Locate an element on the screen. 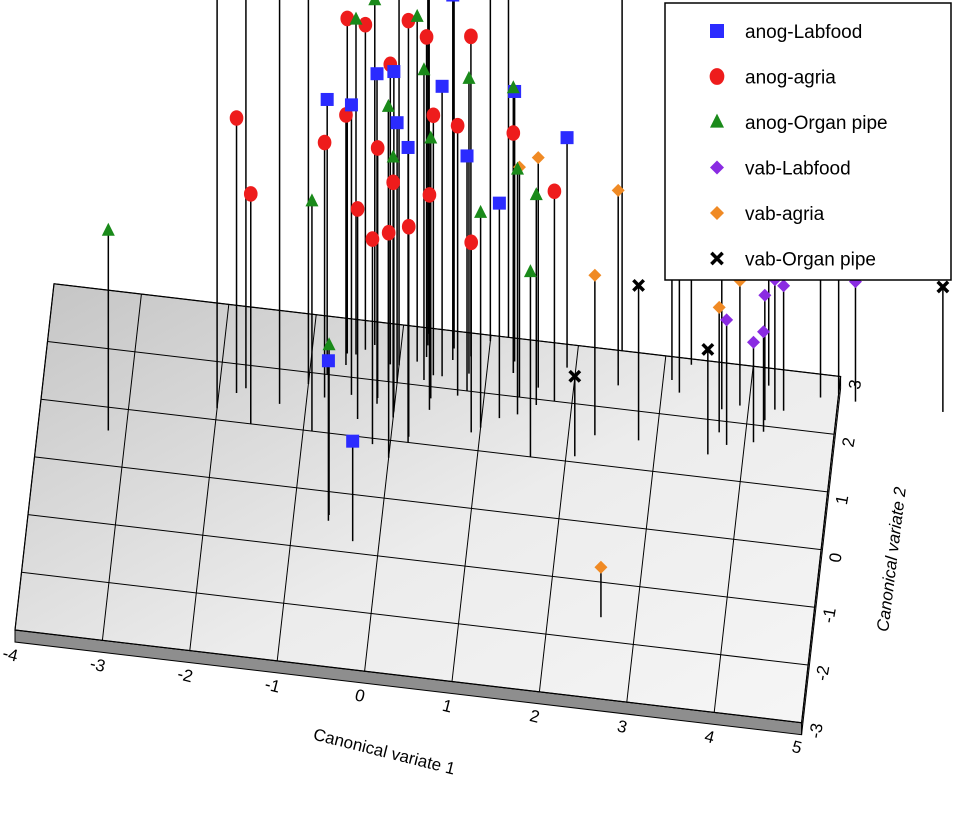 The height and width of the screenshot is (828, 957). legend-label: anog-agria is located at coordinates (790, 78).